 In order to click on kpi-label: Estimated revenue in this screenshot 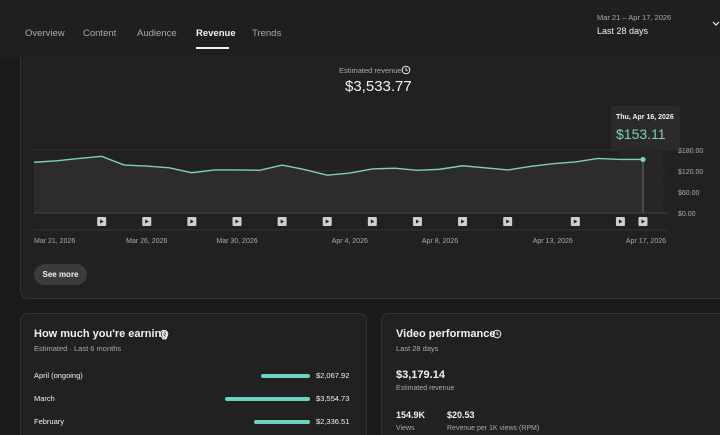, I will do `click(370, 70)`.